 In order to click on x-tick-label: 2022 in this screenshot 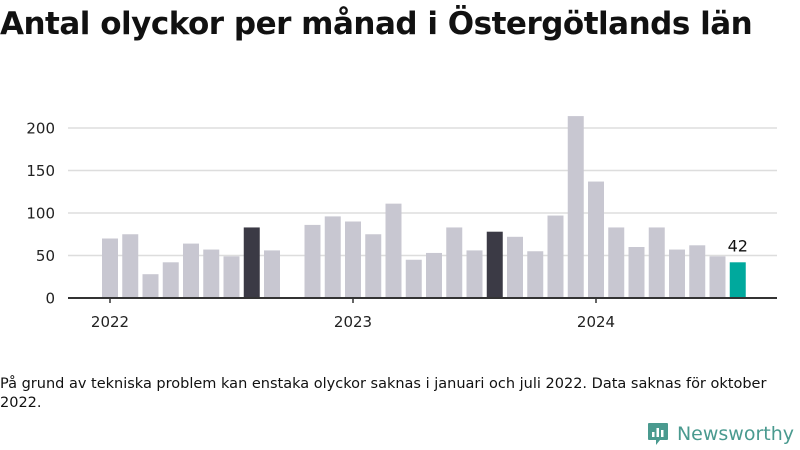, I will do `click(110, 322)`.